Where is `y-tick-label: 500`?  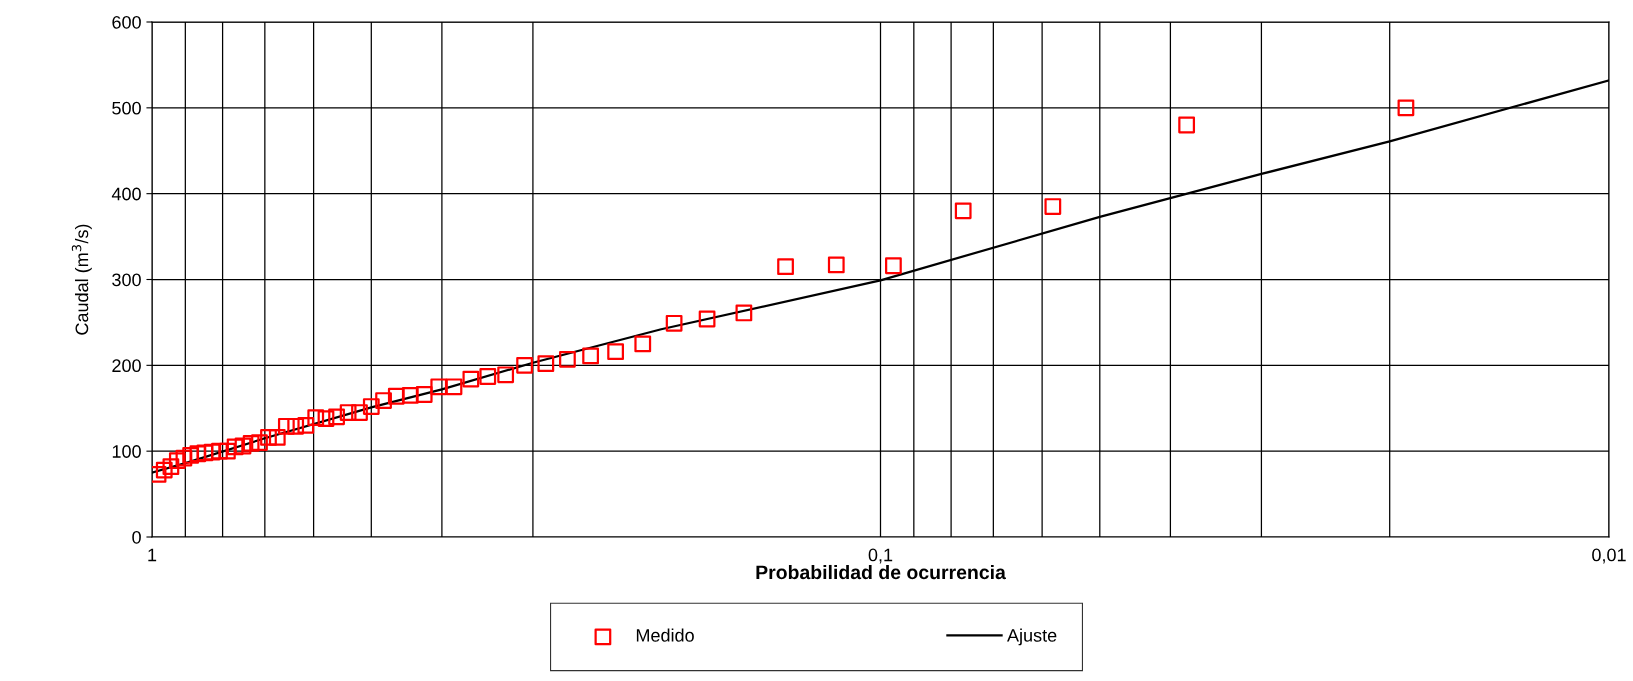
y-tick-label: 500 is located at coordinates (126, 108).